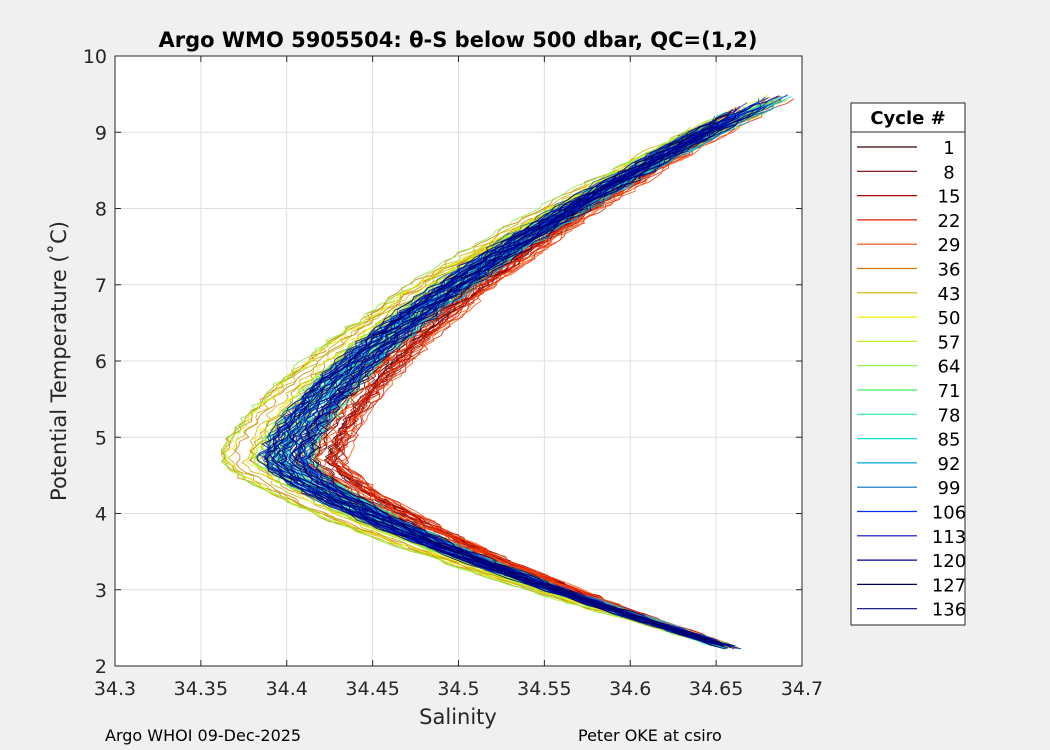 The height and width of the screenshot is (750, 1050). I want to click on legend-title: Cycle #, so click(907, 118).